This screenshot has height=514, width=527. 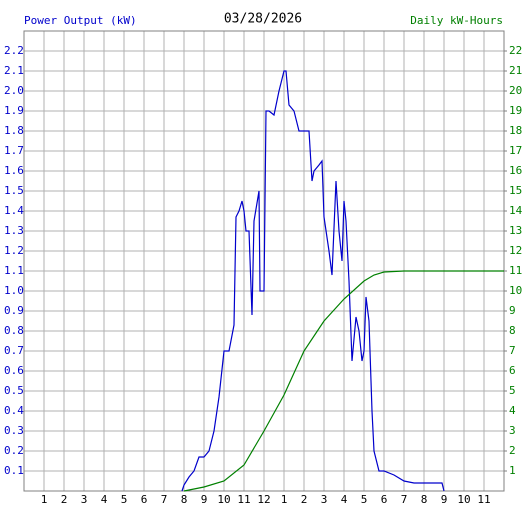 I want to click on y-tick-label: 1.6, so click(x=14, y=170).